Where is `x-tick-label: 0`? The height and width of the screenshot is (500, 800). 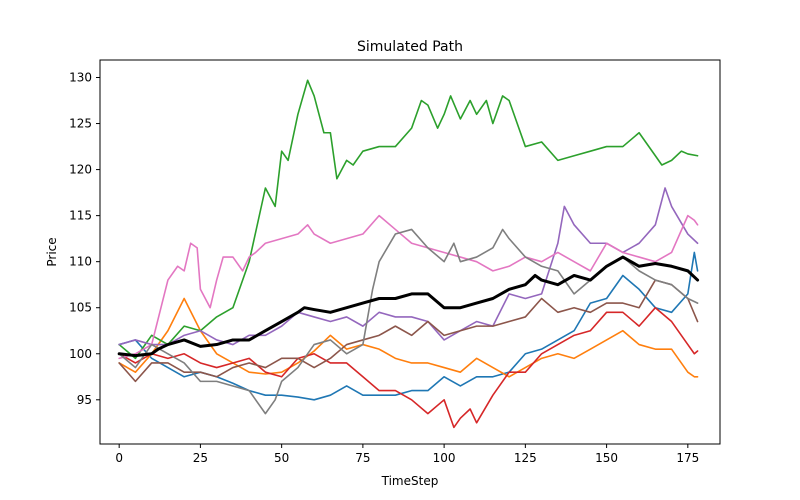
x-tick-label: 0 is located at coordinates (119, 458).